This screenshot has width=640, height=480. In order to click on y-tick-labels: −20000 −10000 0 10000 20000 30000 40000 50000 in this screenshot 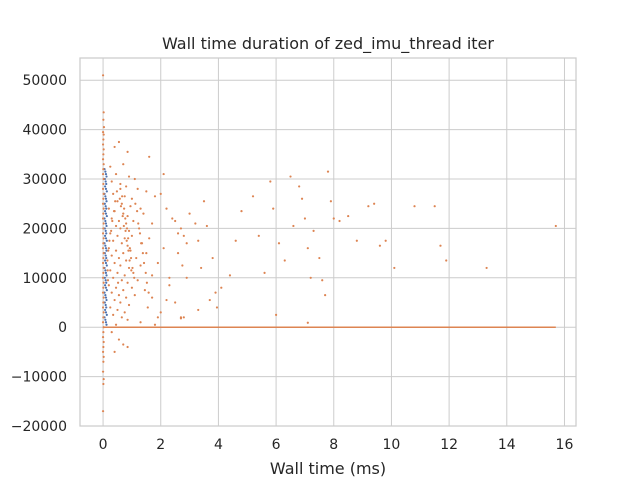, I will do `click(39, 254)`.